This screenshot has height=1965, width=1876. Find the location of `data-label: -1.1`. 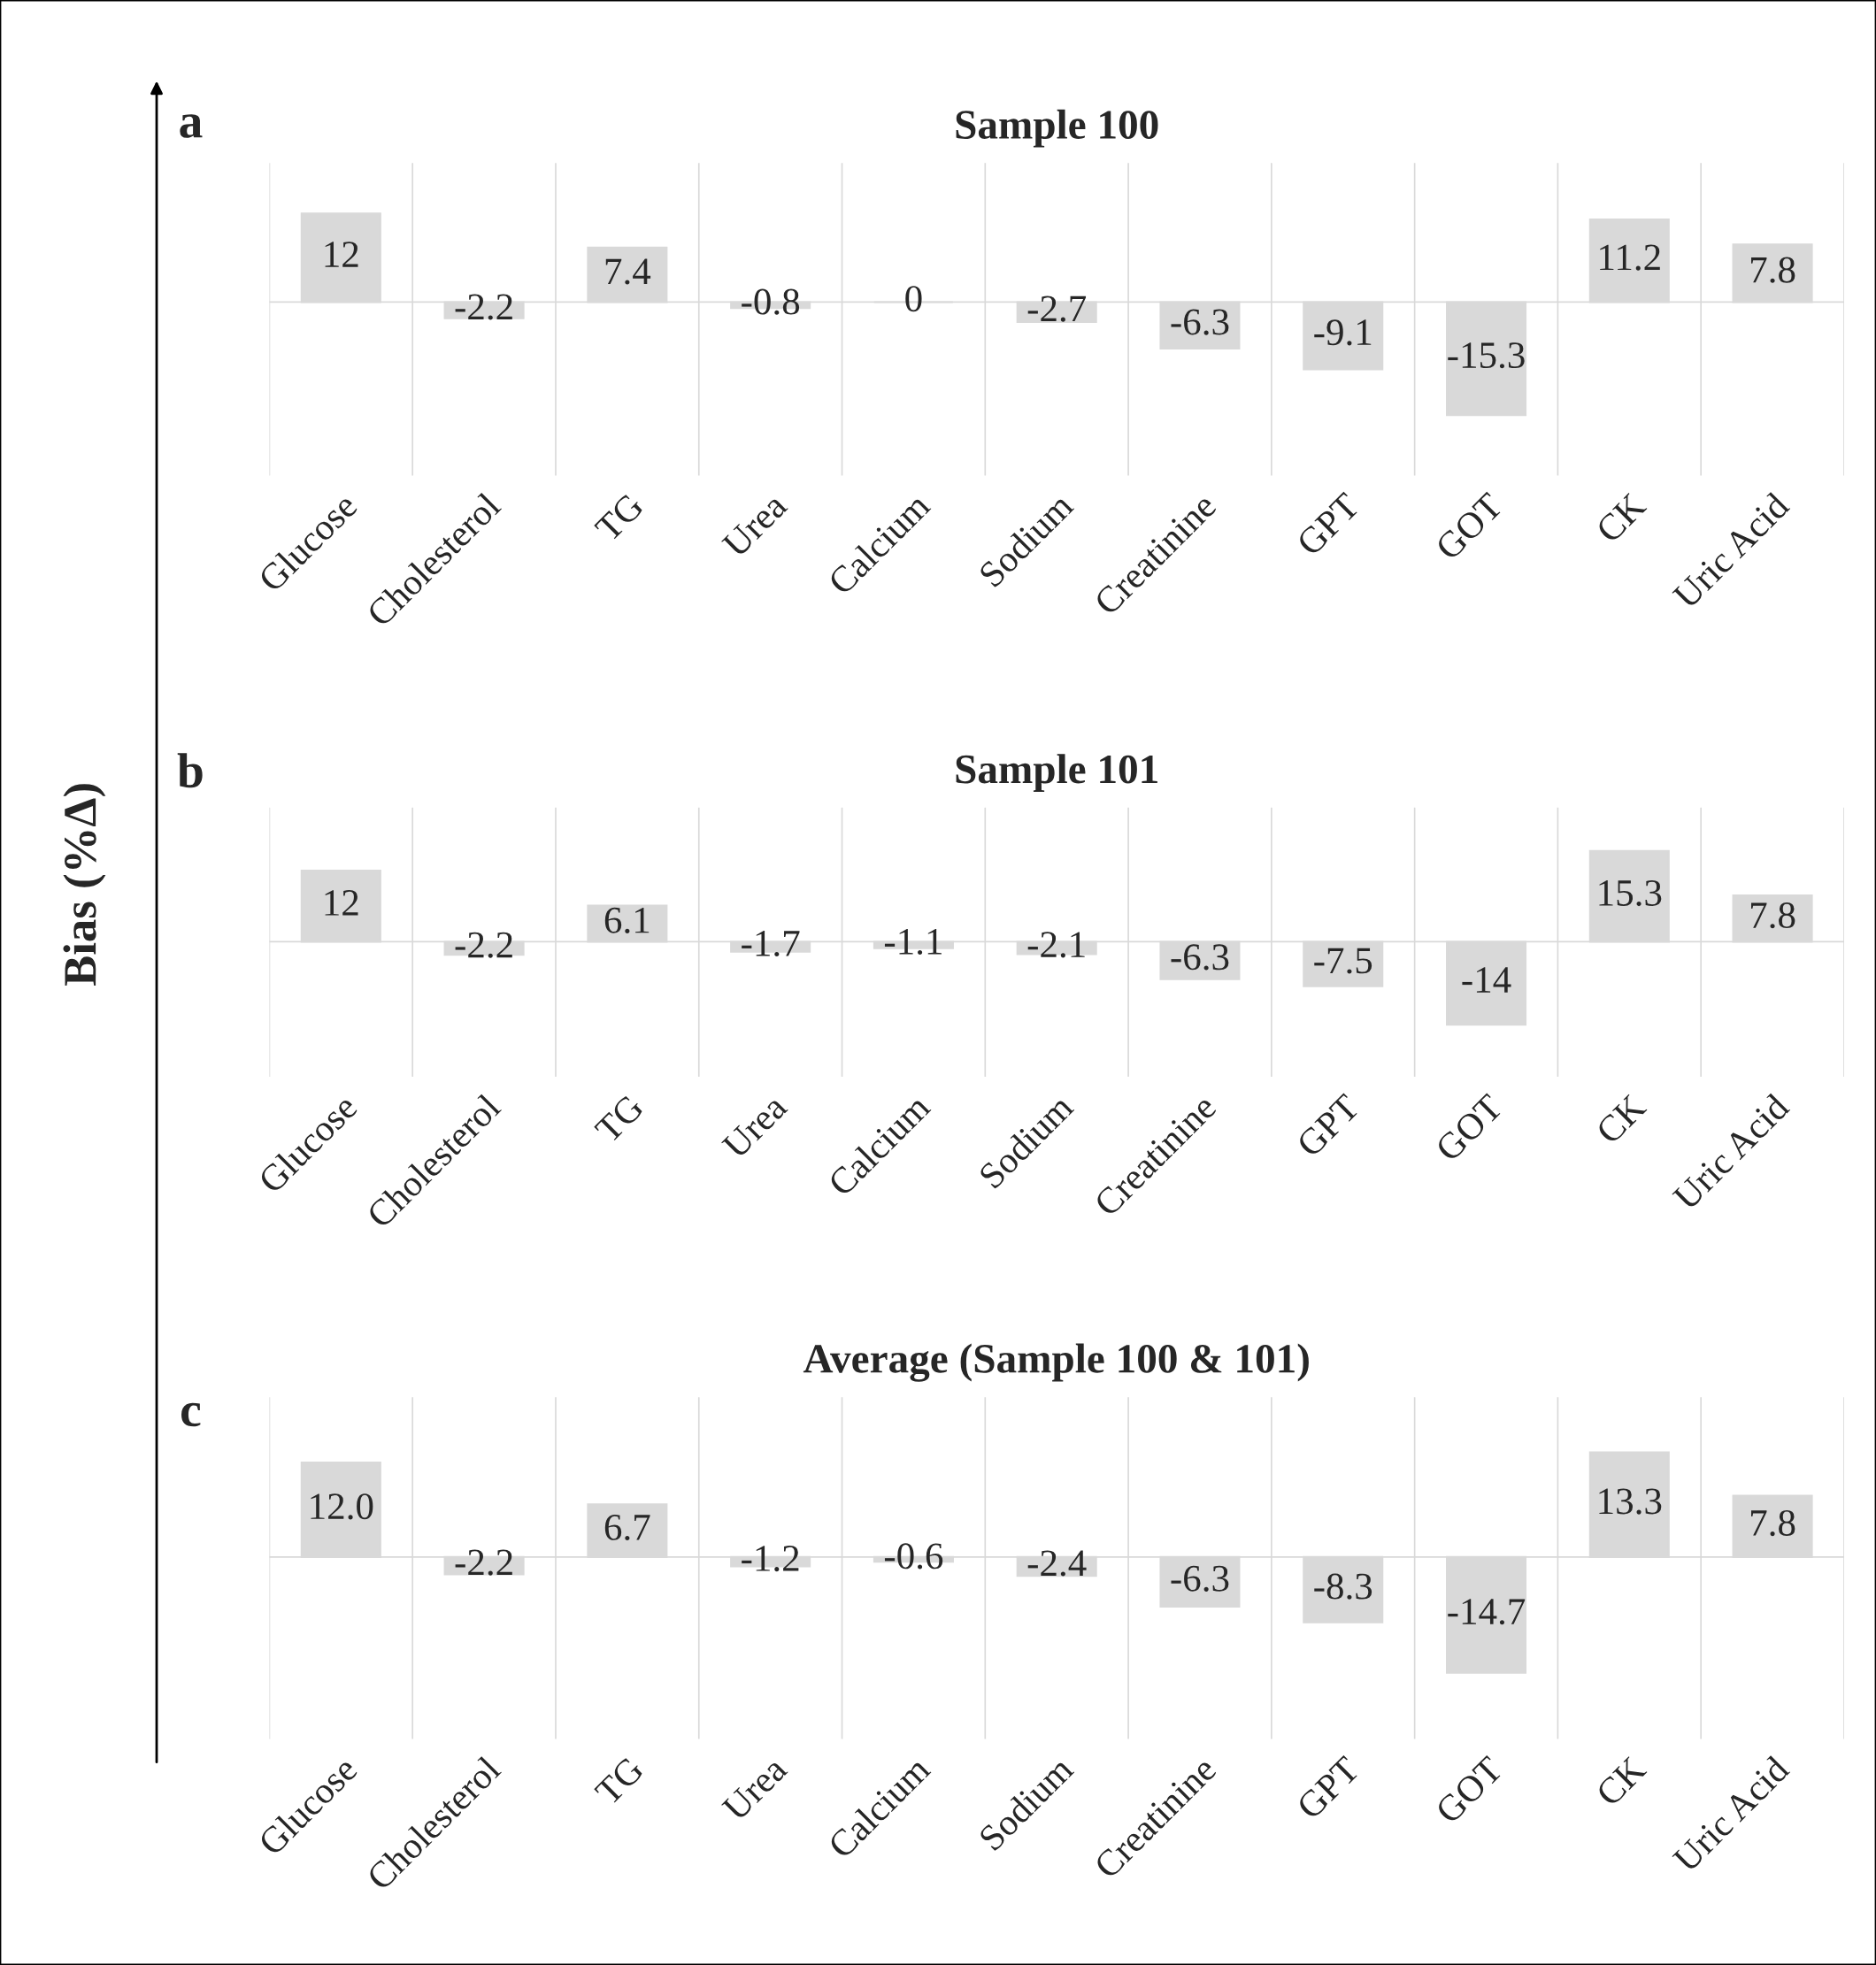

data-label: -1.1 is located at coordinates (913, 942).